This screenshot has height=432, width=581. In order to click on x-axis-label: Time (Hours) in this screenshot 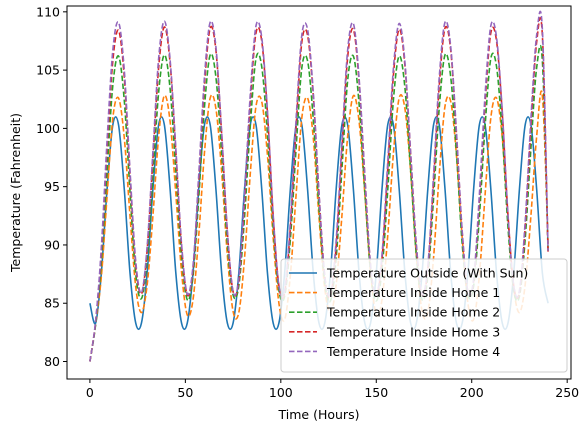, I will do `click(319, 414)`.